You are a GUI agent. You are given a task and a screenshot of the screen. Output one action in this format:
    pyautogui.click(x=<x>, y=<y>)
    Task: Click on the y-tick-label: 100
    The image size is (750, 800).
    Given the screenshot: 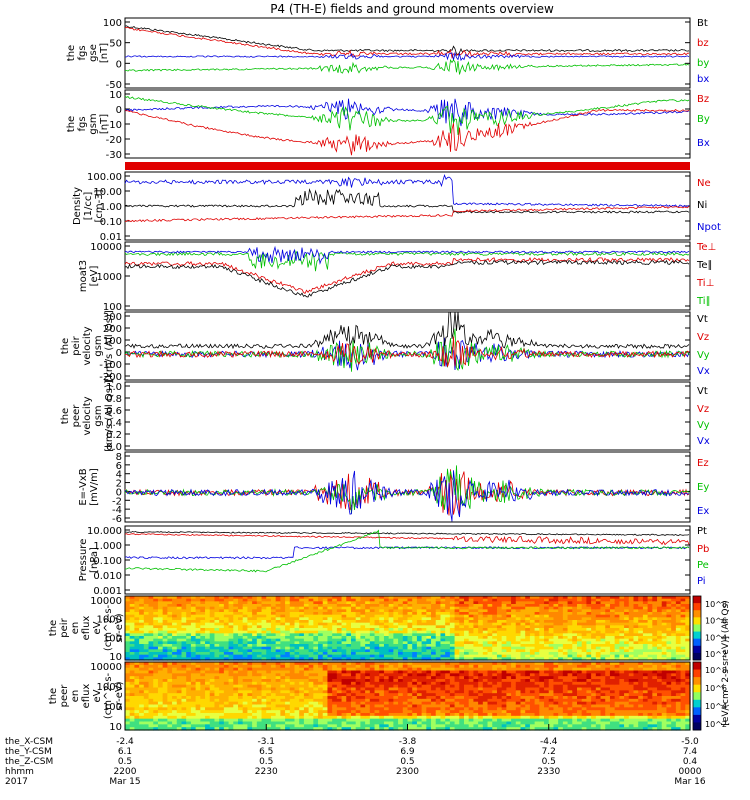 What is the action you would take?
    pyautogui.click(x=112, y=707)
    